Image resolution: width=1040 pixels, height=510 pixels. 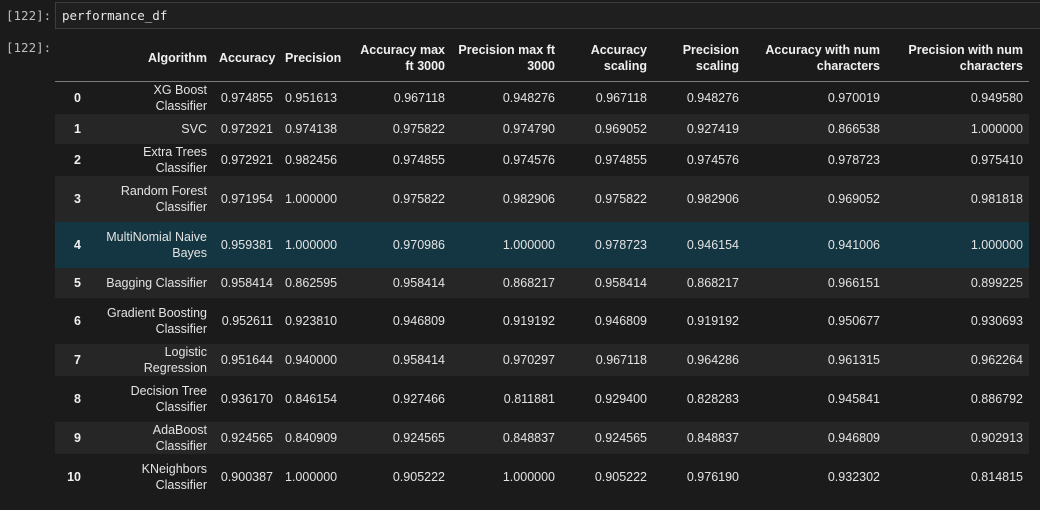 I want to click on header-precision-max-ft: Precision max ft 3000, so click(x=506, y=58).